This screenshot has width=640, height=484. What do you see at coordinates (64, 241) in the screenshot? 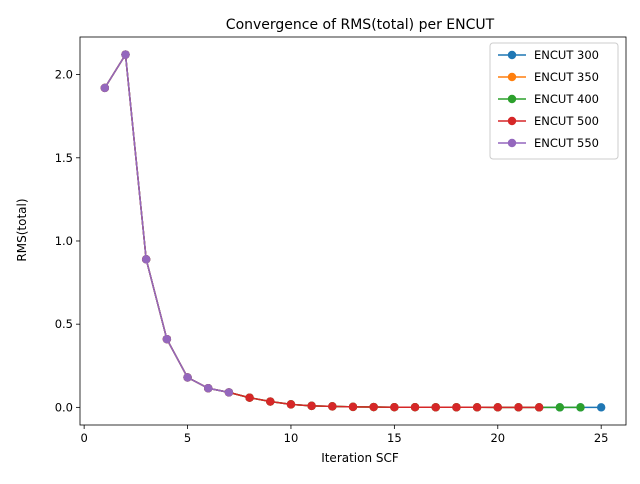
I see `y-tick-label: 1.0` at bounding box center [64, 241].